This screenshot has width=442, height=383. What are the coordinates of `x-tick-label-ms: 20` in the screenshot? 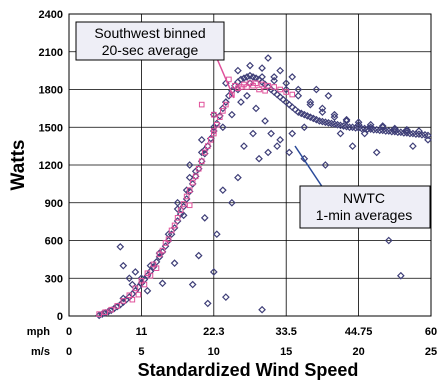 It's located at (358, 352).